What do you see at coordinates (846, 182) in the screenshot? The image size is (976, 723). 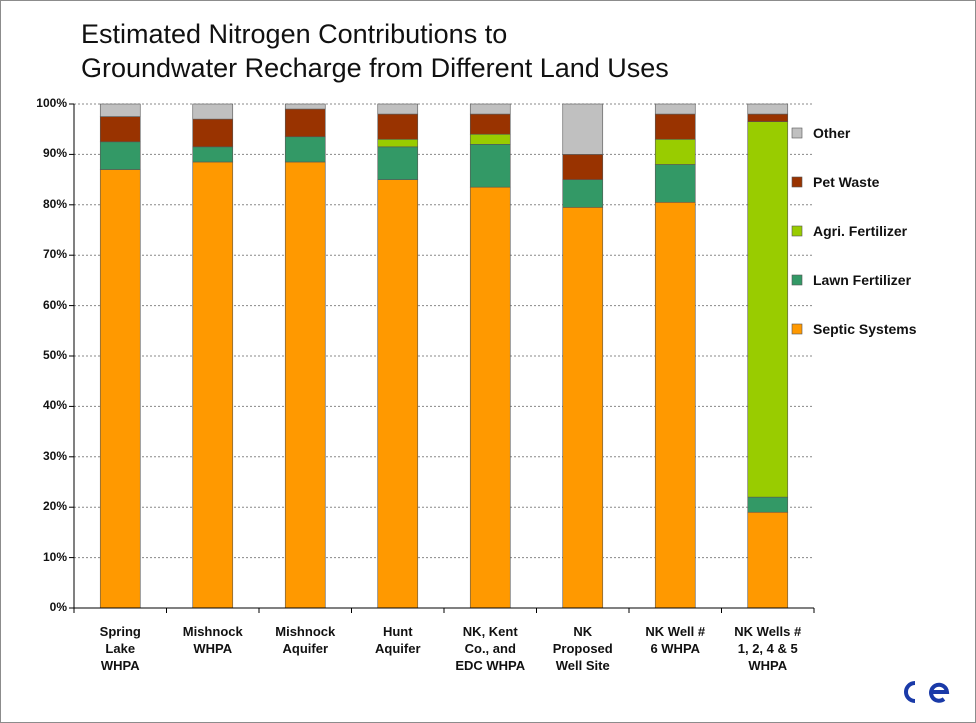 I see `legend-label: Pet Waste` at bounding box center [846, 182].